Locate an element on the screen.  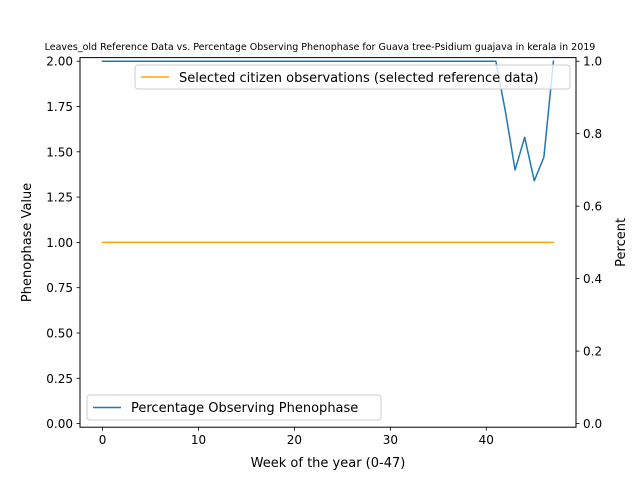
y-right-tick-label: 0.6 is located at coordinates (592, 207).